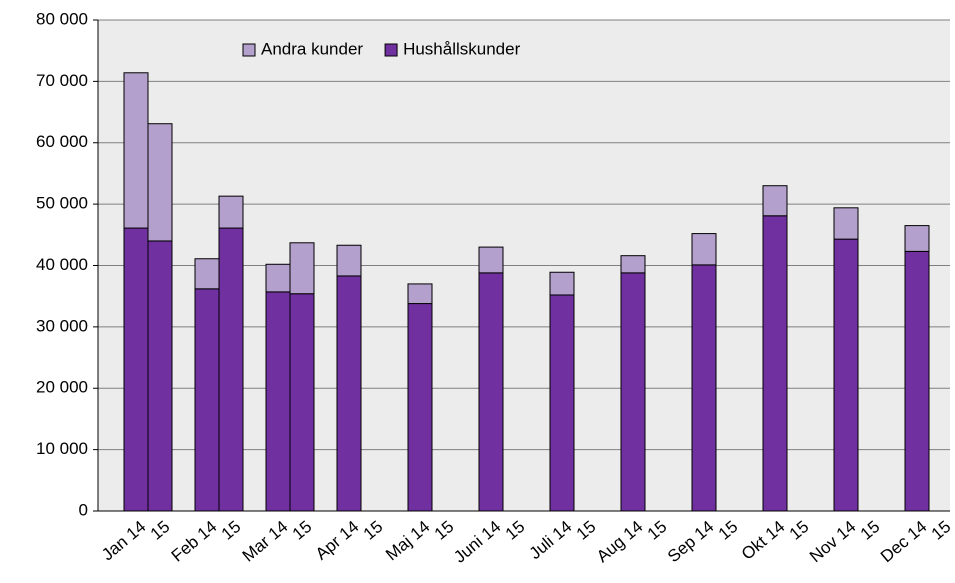 This screenshot has height=583, width=955. What do you see at coordinates (62, 18) in the screenshot?
I see `y-tick-label: 80 000` at bounding box center [62, 18].